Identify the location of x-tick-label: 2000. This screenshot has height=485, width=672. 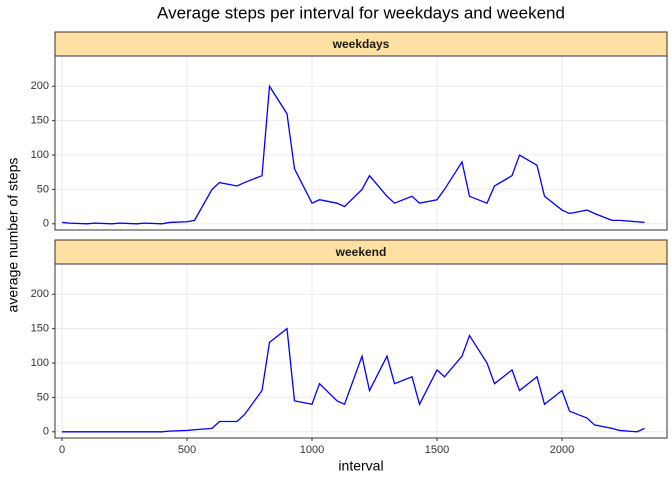
(562, 450).